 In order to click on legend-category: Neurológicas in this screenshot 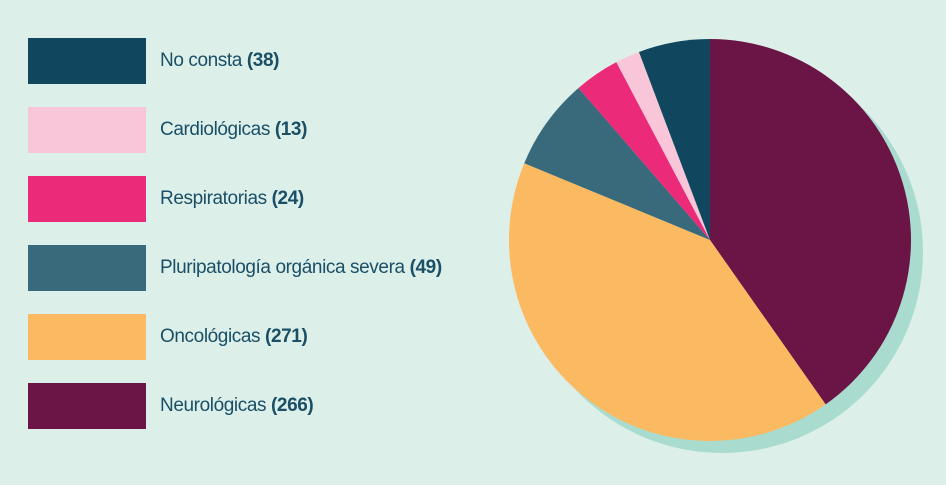, I will do `click(213, 405)`.